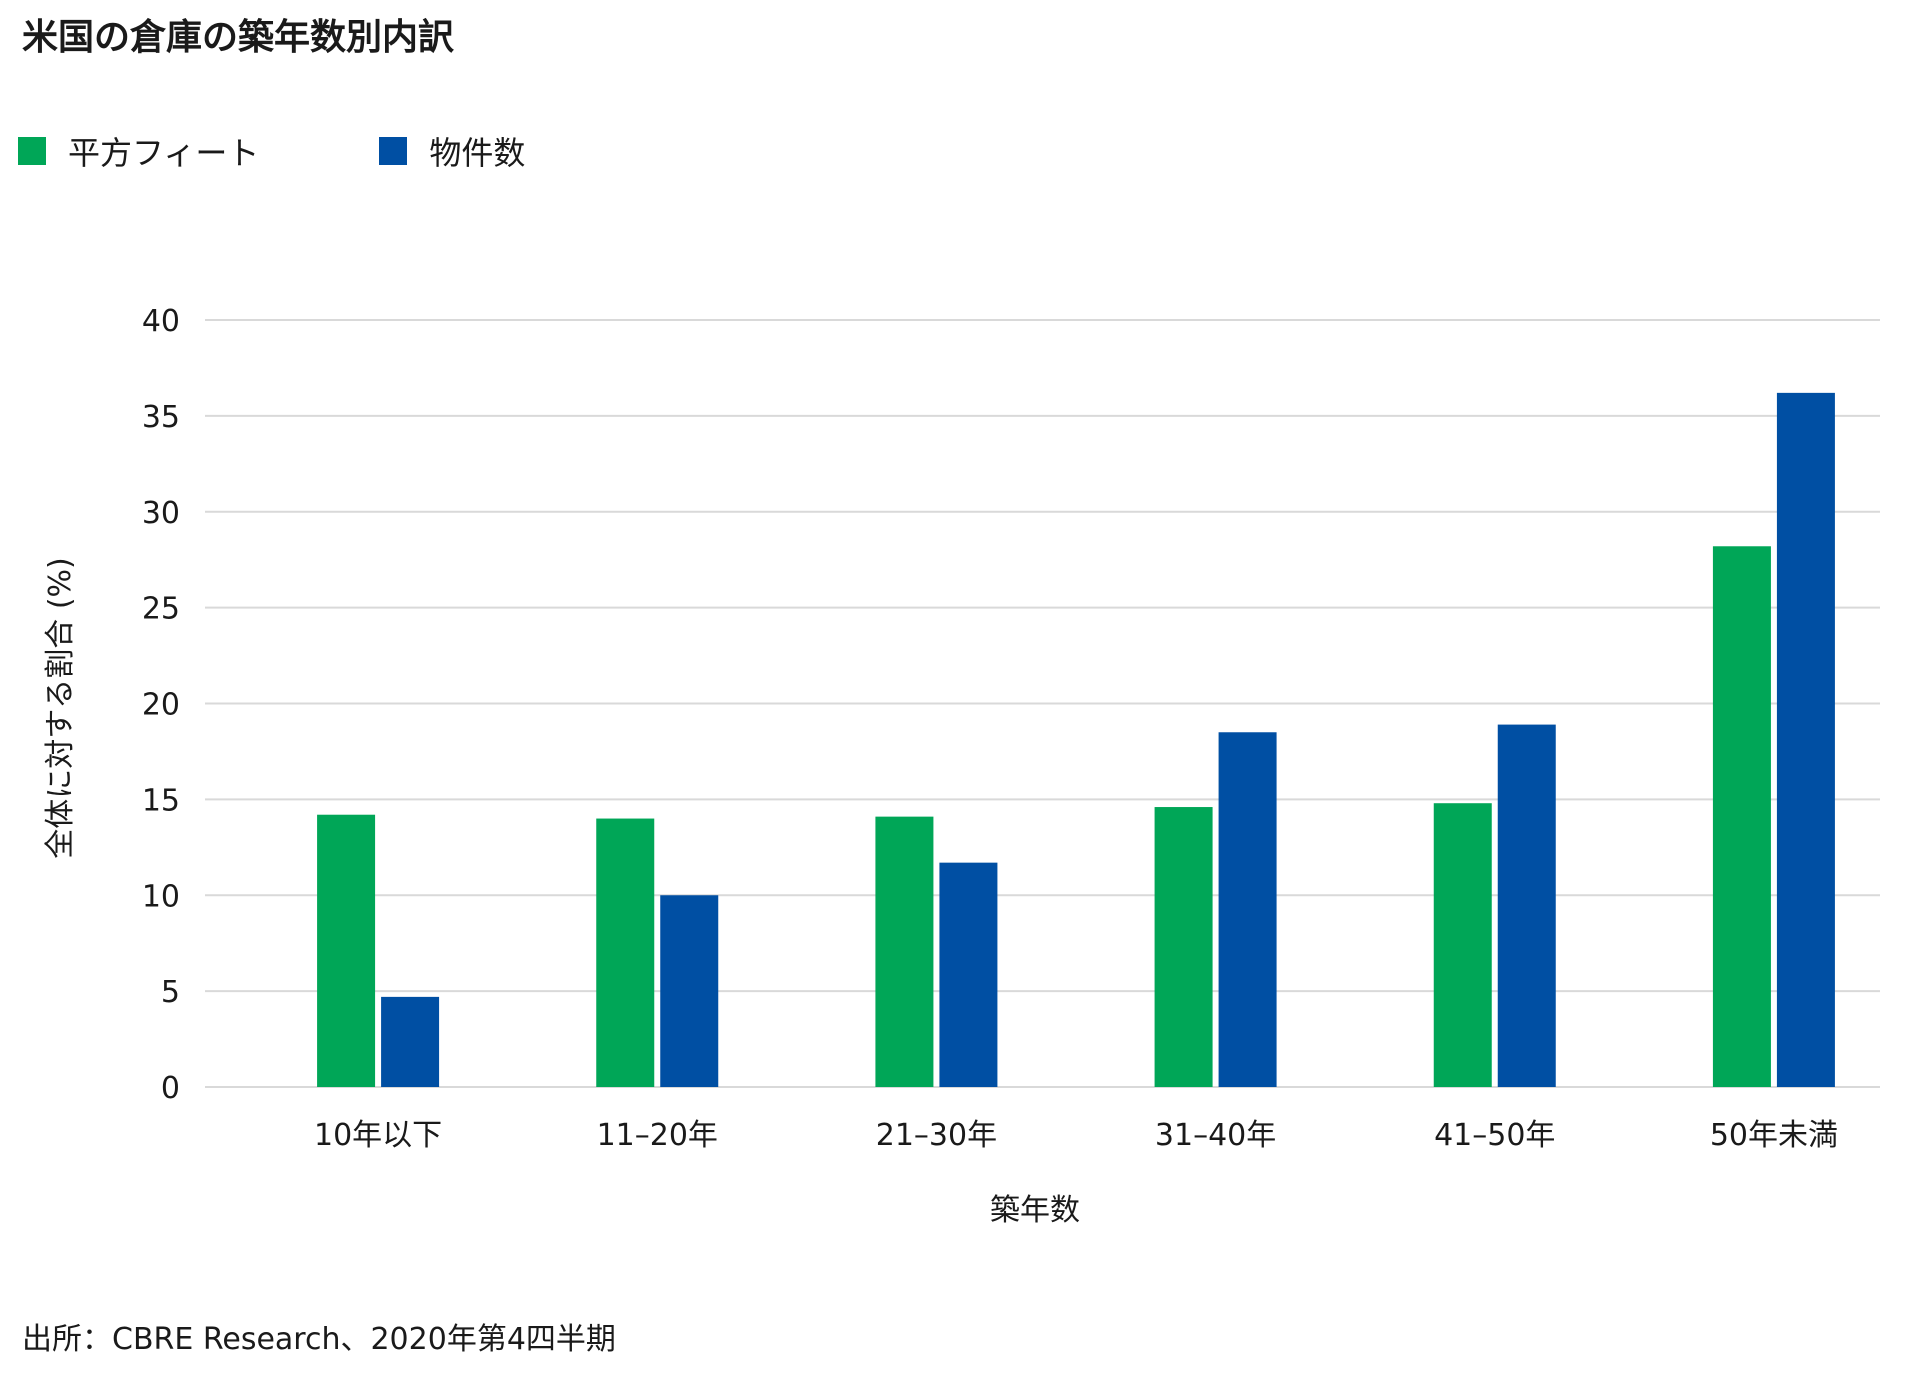  What do you see at coordinates (393, 151) in the screenshot?
I see `legend-swatch-property-count` at bounding box center [393, 151].